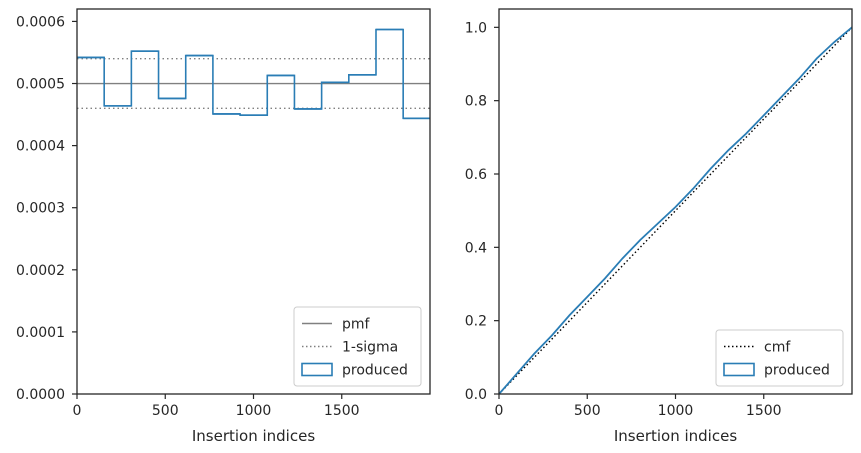 The height and width of the screenshot is (453, 861). I want to click on y-tick-label: 0.6, so click(476, 175).